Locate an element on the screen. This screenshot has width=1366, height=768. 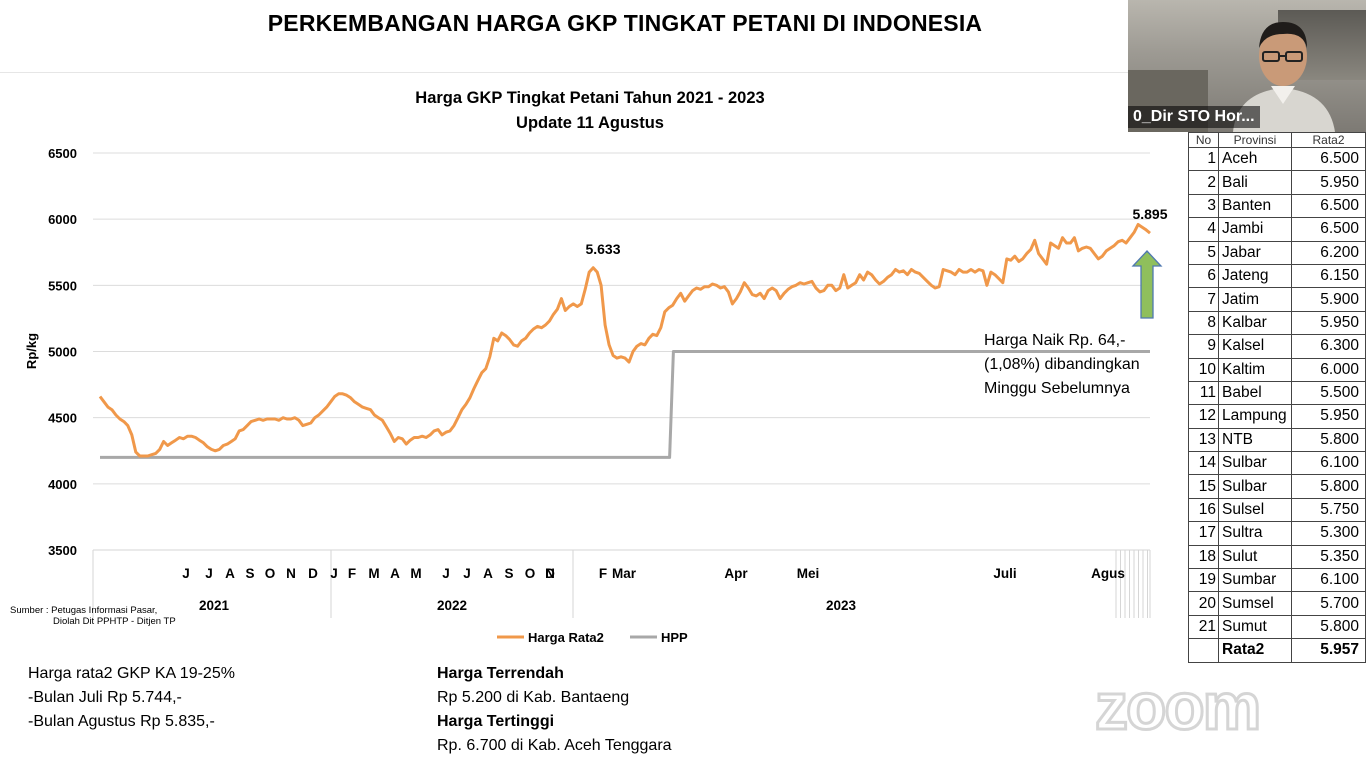
province-number: 4 is located at coordinates (1203, 229).